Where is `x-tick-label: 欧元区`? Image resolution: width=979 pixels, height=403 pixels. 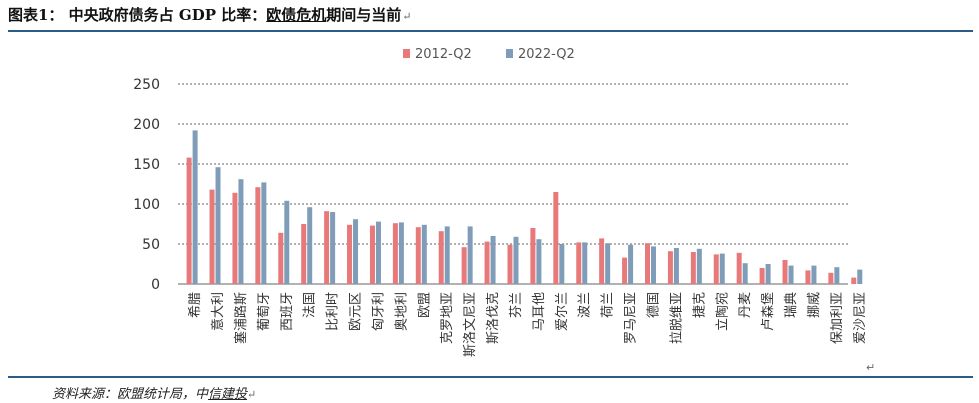 x-tick-label: 欧元区 is located at coordinates (356, 311).